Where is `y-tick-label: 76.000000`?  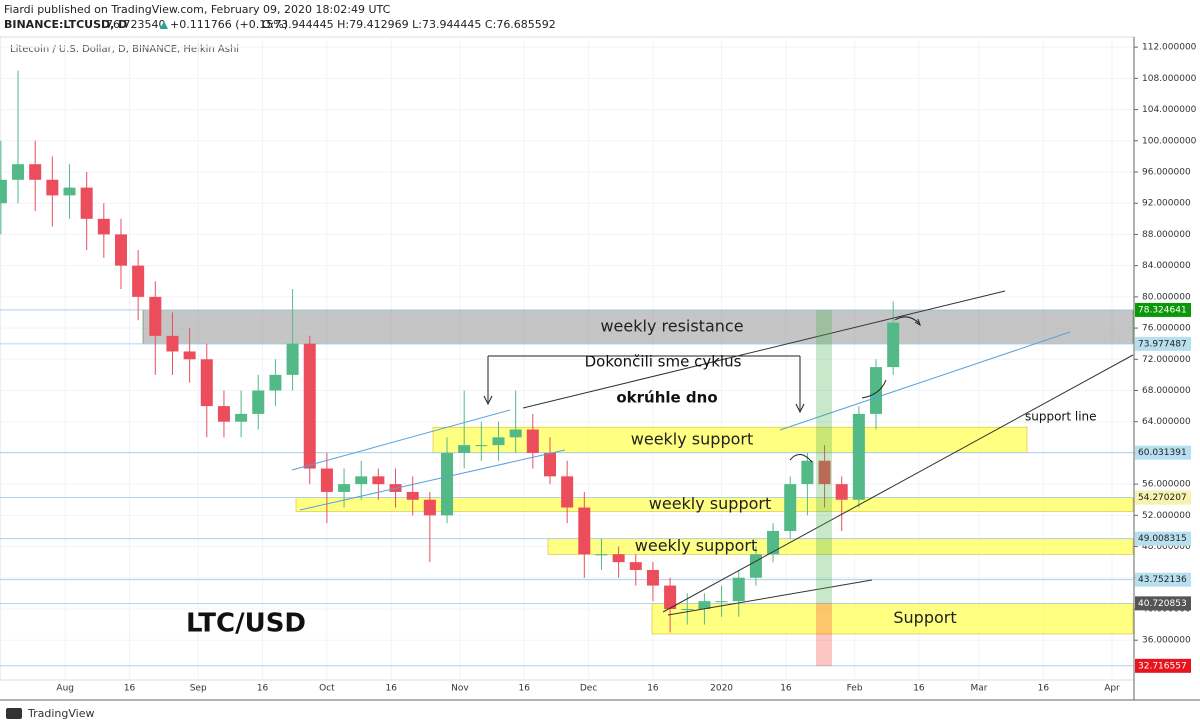 y-tick-label: 76.000000 is located at coordinates (1166, 329).